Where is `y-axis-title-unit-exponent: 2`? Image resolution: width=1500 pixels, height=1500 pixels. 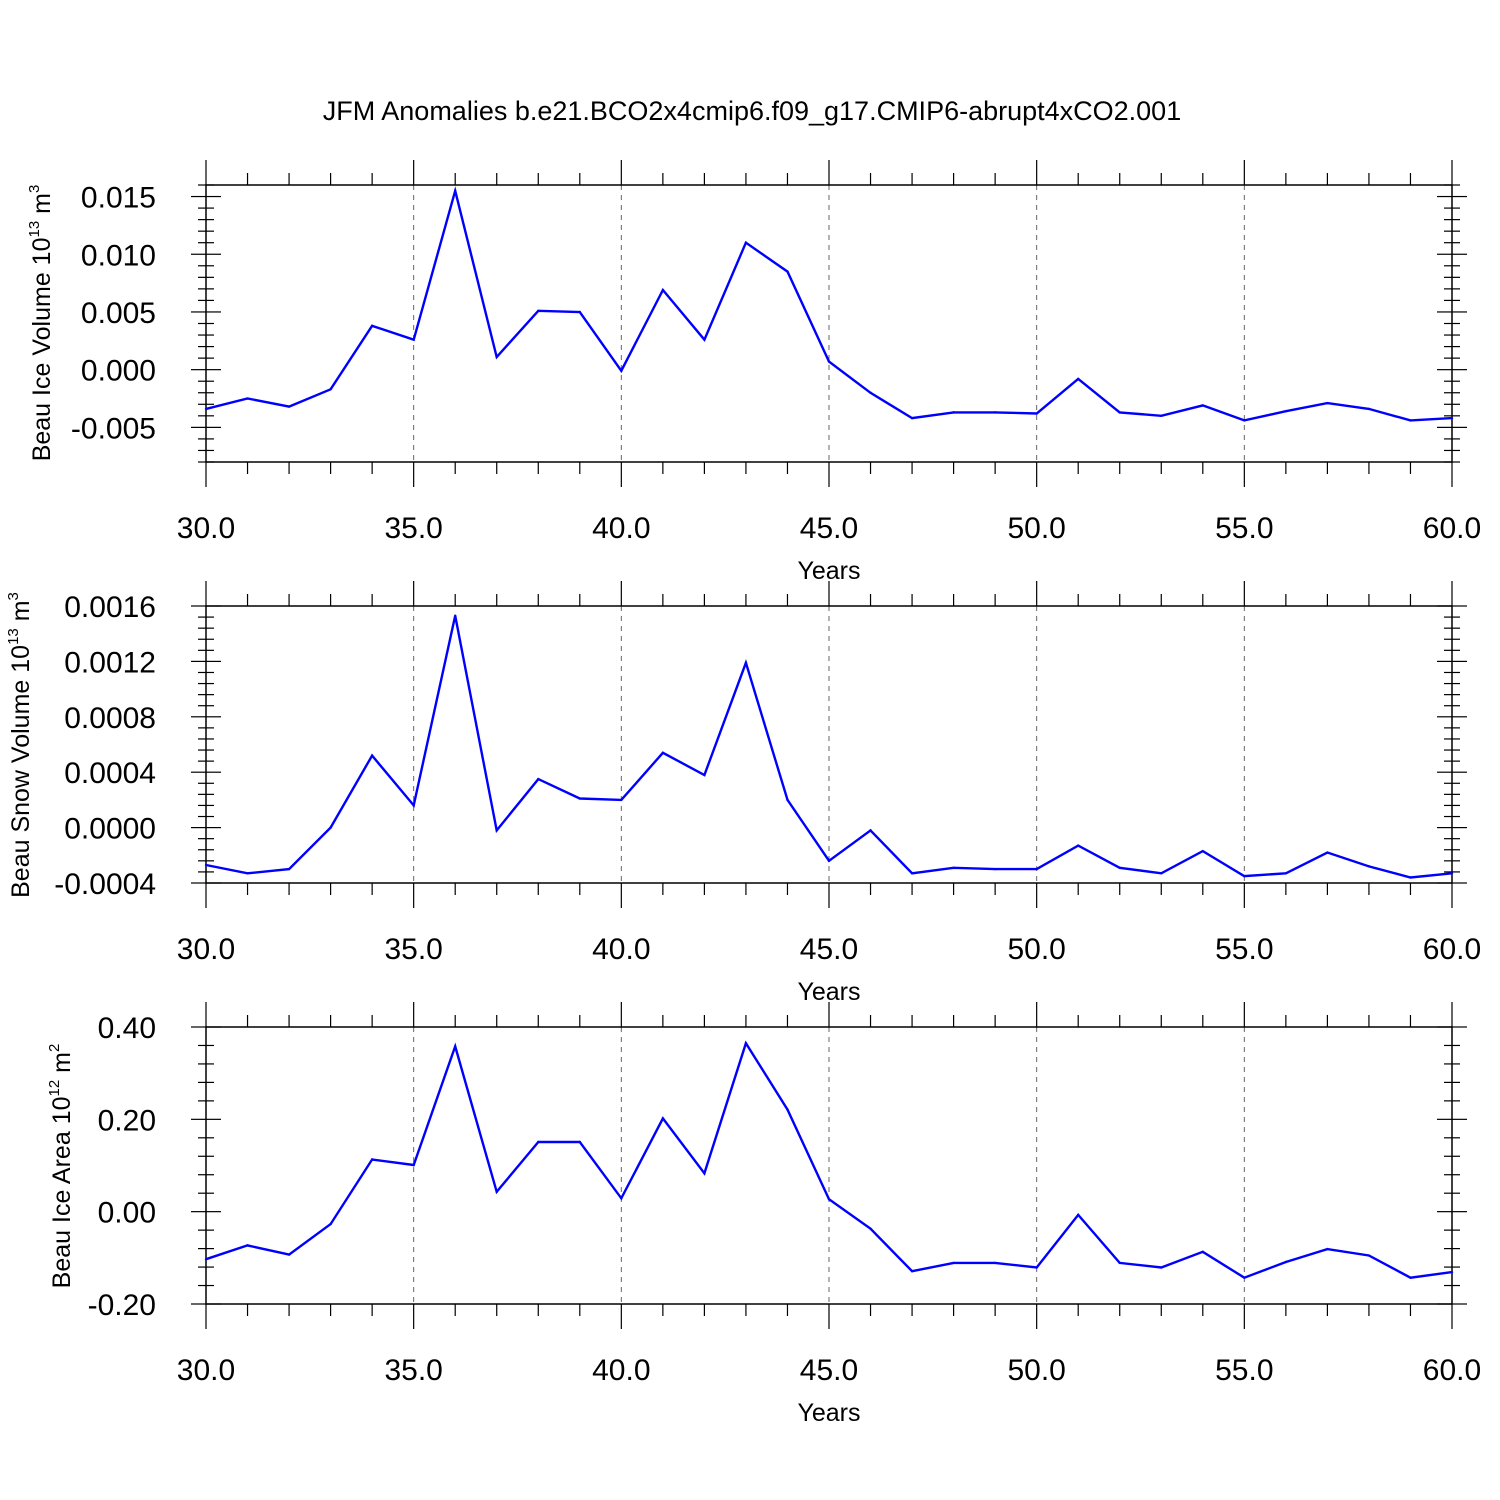 y-axis-title-unit-exponent: 2 is located at coordinates (54, 1048).